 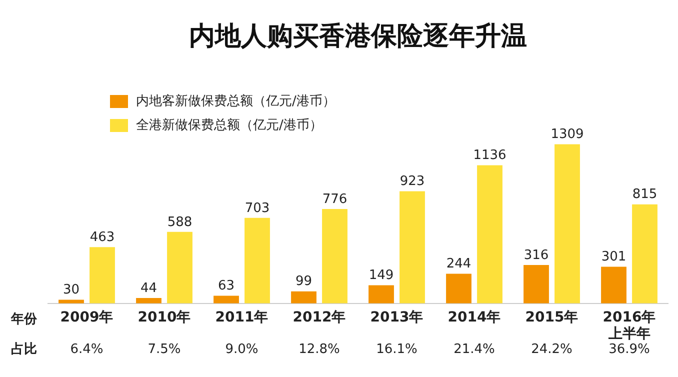 What do you see at coordinates (645, 194) in the screenshot?
I see `data-label: 815` at bounding box center [645, 194].